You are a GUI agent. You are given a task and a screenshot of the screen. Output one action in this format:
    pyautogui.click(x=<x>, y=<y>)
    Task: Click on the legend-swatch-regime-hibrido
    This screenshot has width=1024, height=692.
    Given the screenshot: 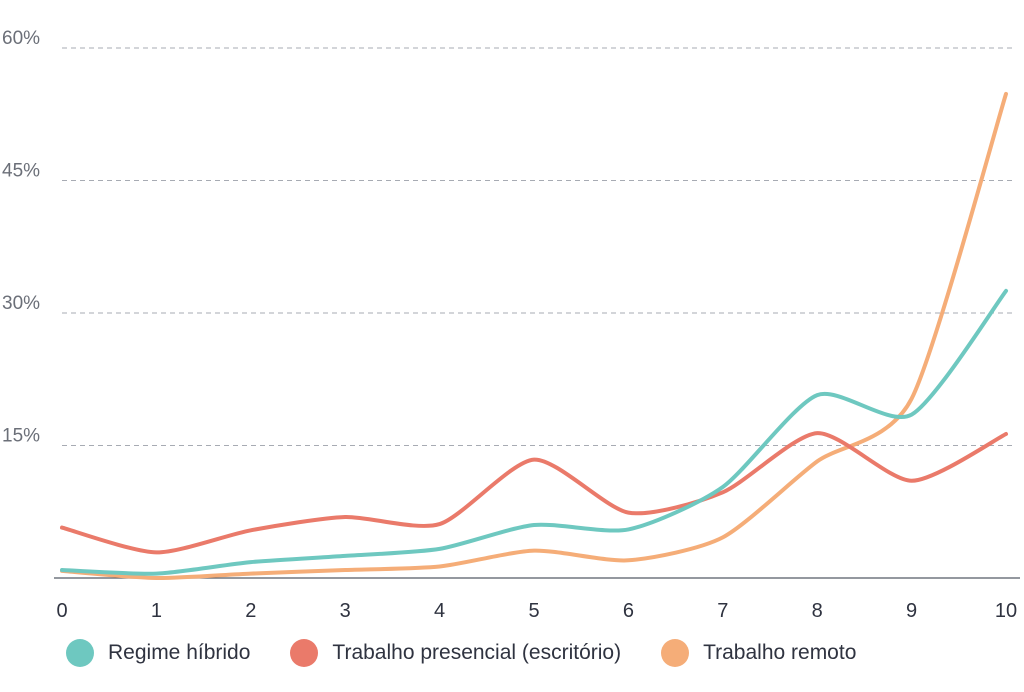 What is the action you would take?
    pyautogui.click(x=80, y=653)
    